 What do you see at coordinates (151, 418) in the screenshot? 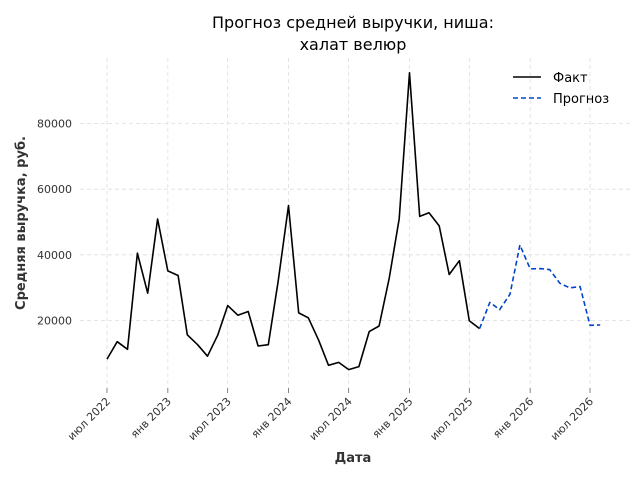
I see `x-tick-label-1: янв 2023` at bounding box center [151, 418].